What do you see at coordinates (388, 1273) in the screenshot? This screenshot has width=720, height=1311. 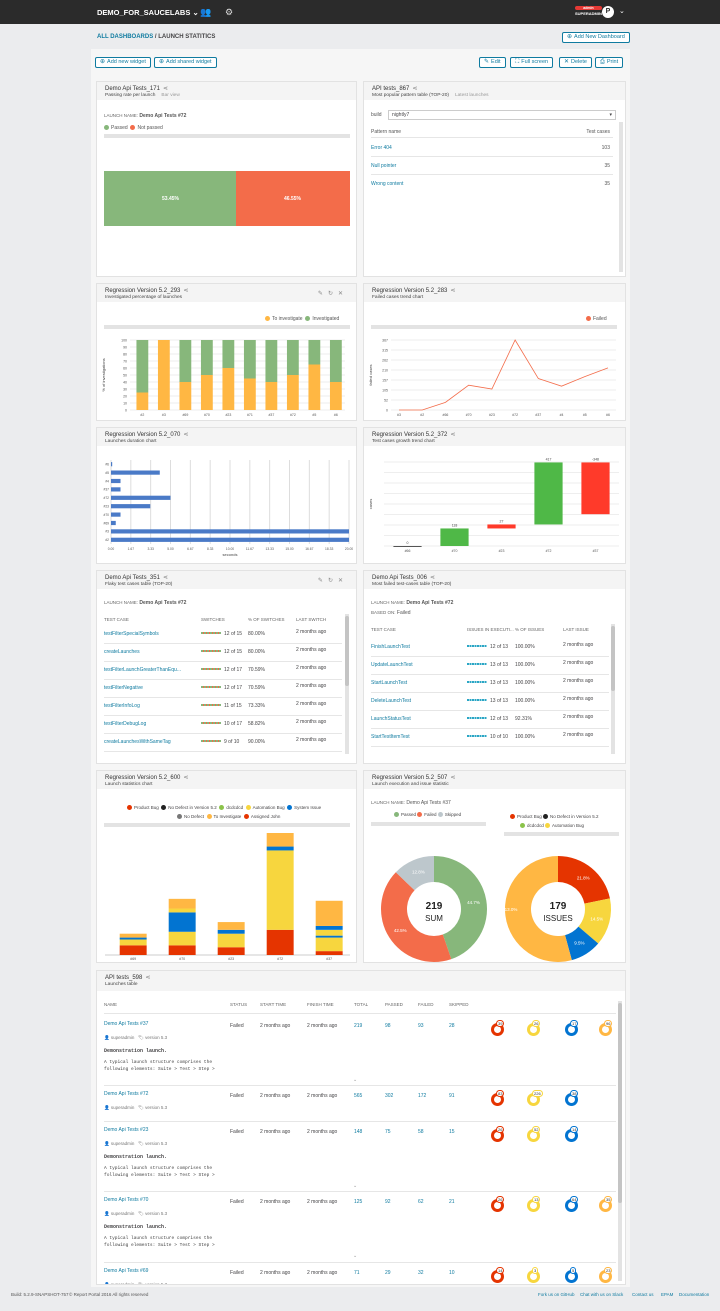 I see `cell-passed: 29` at bounding box center [388, 1273].